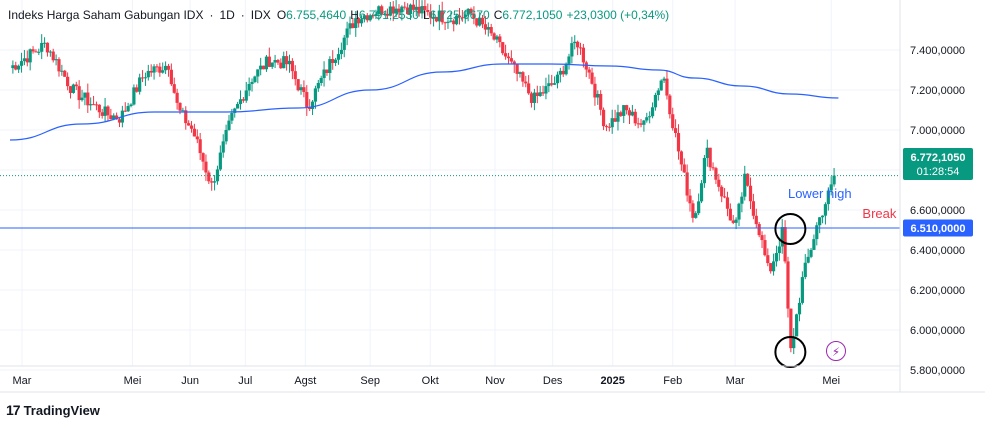  Describe the element at coordinates (672, 381) in the screenshot. I see `x-tick-label: Feb` at that location.